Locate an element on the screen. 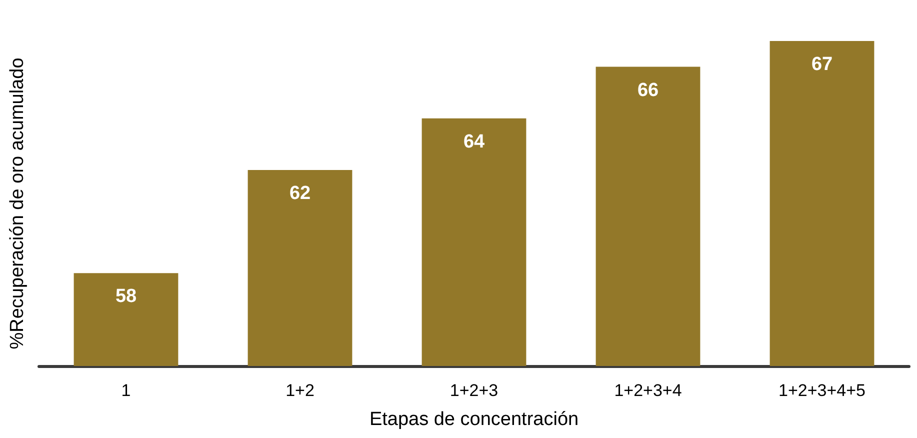  x-tick-label: 1+2 is located at coordinates (300, 390).